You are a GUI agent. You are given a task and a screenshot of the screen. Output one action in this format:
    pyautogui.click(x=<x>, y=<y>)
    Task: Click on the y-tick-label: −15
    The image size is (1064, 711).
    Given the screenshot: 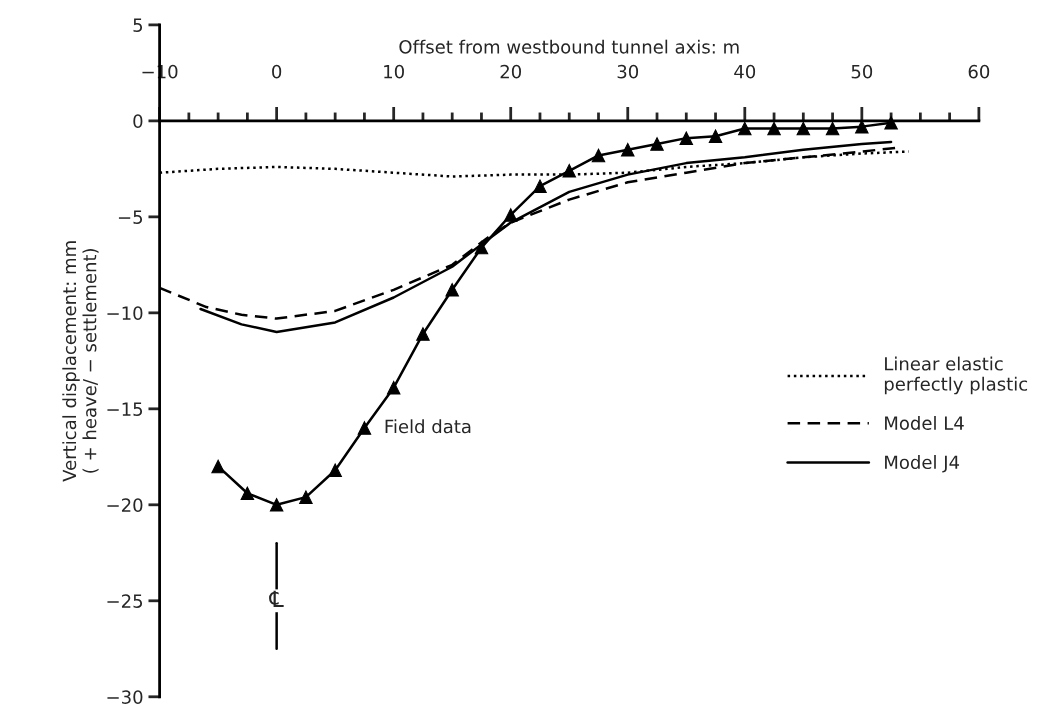 What is the action you would take?
    pyautogui.click(x=125, y=409)
    